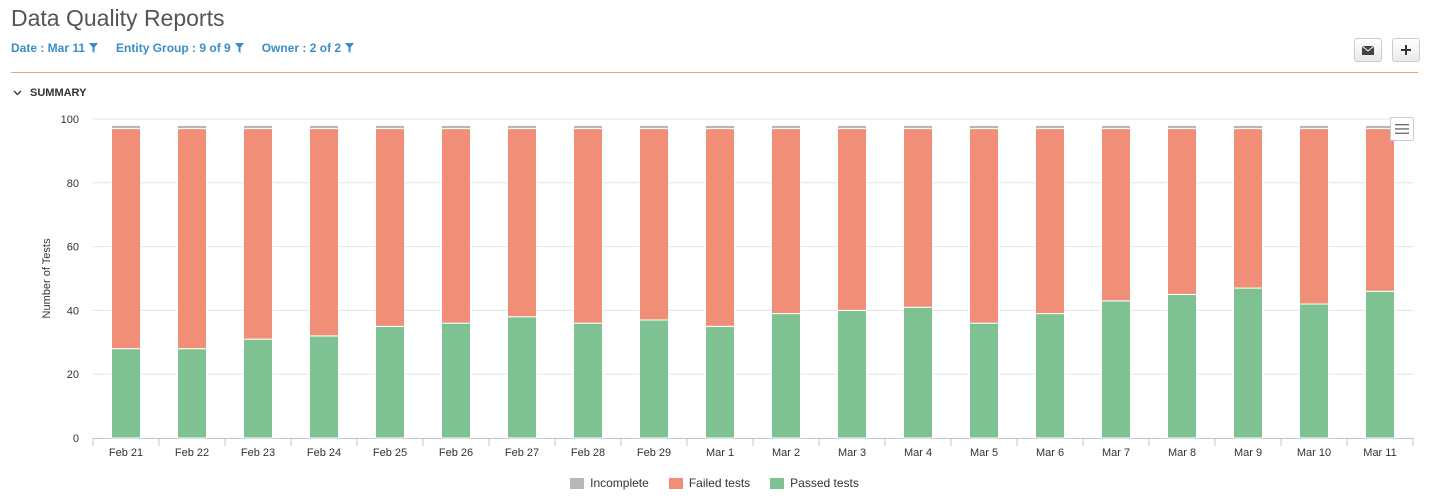 The width and height of the screenshot is (1429, 501). What do you see at coordinates (73, 248) in the screenshot?
I see `y-tick-label: 60` at bounding box center [73, 248].